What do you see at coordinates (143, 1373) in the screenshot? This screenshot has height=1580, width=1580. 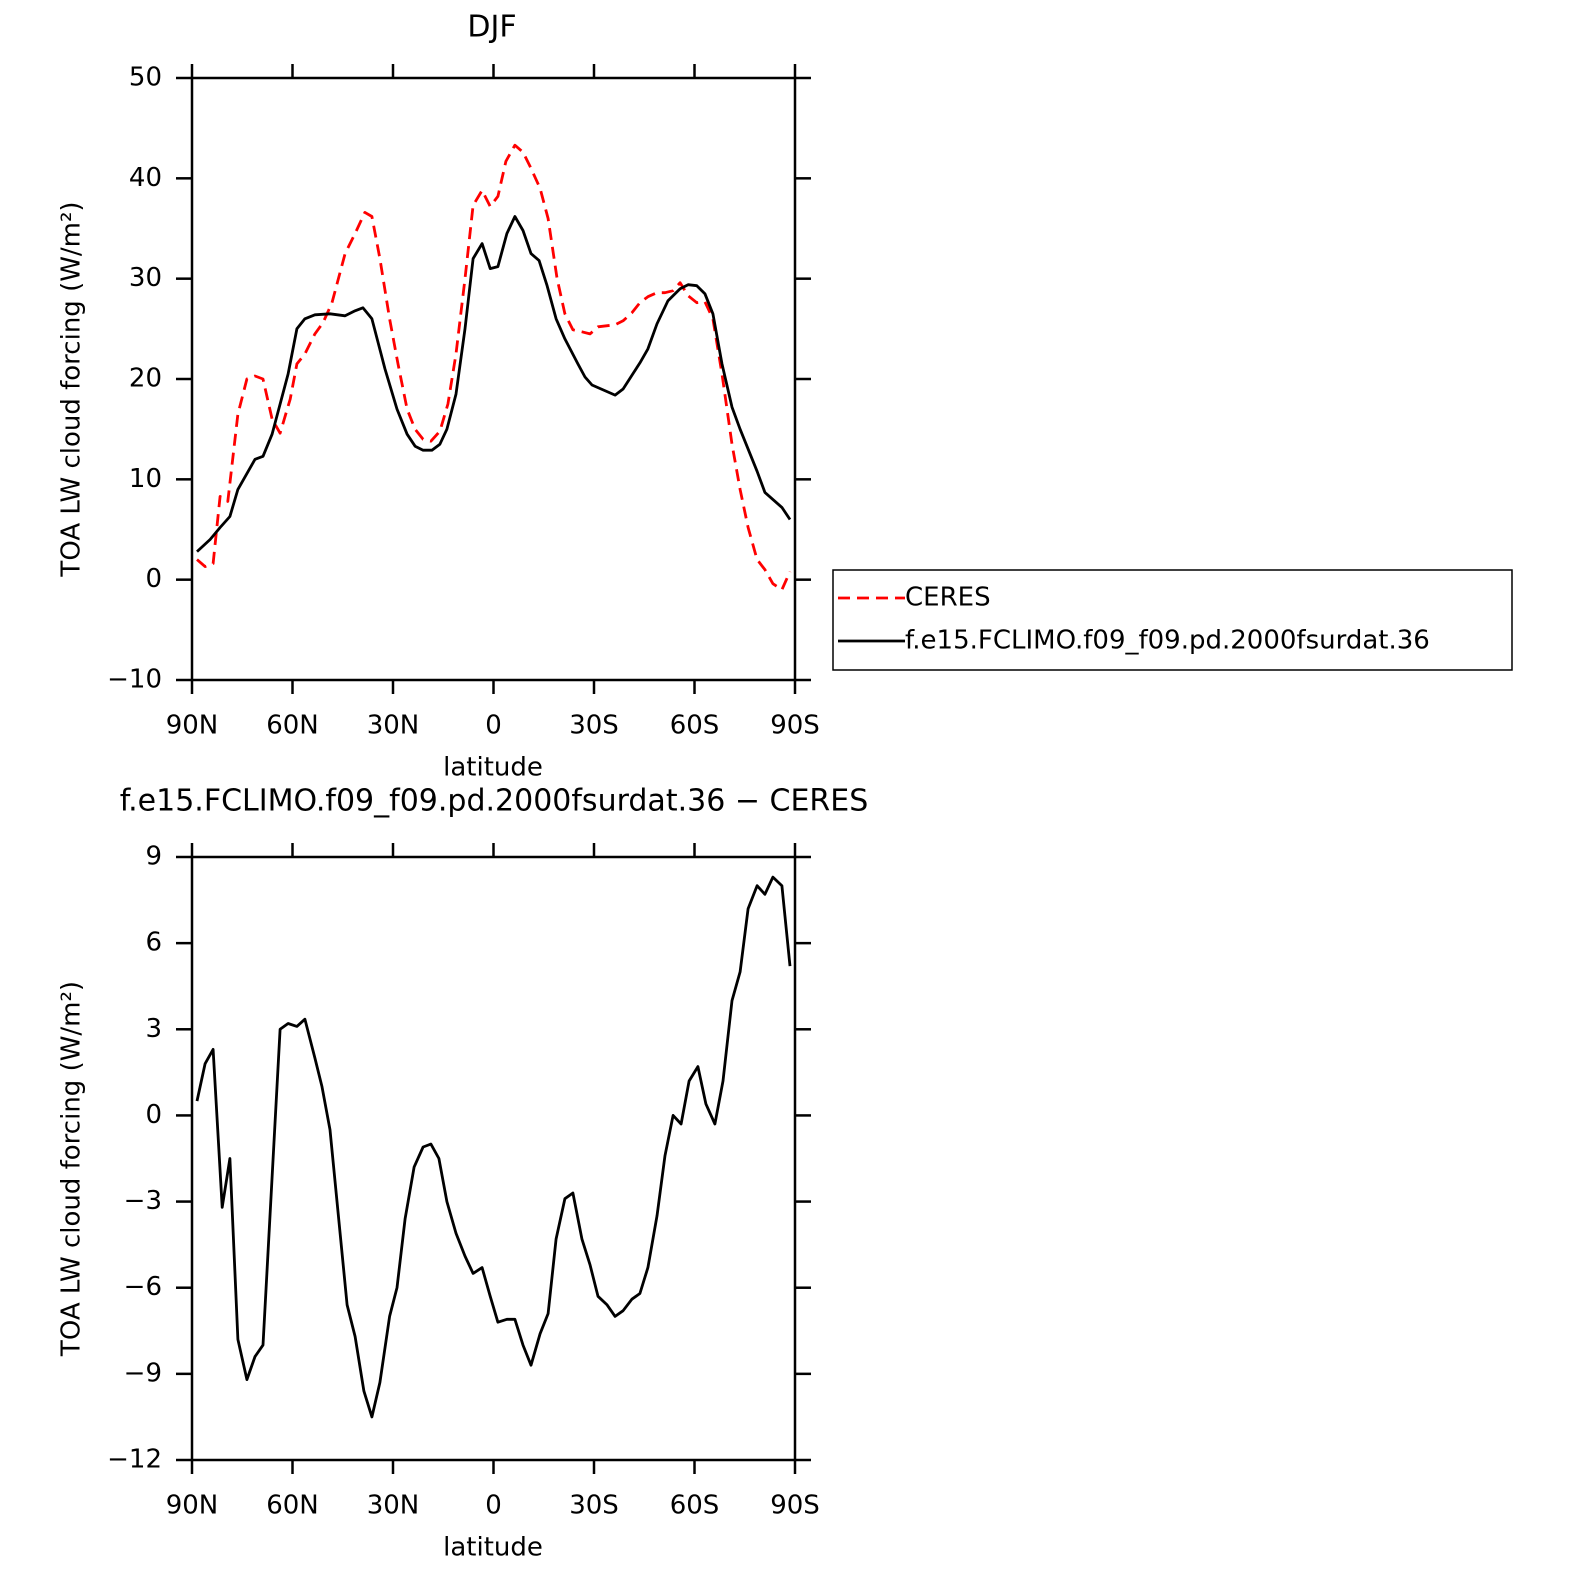 I see `y-tick-label: −9` at bounding box center [143, 1373].